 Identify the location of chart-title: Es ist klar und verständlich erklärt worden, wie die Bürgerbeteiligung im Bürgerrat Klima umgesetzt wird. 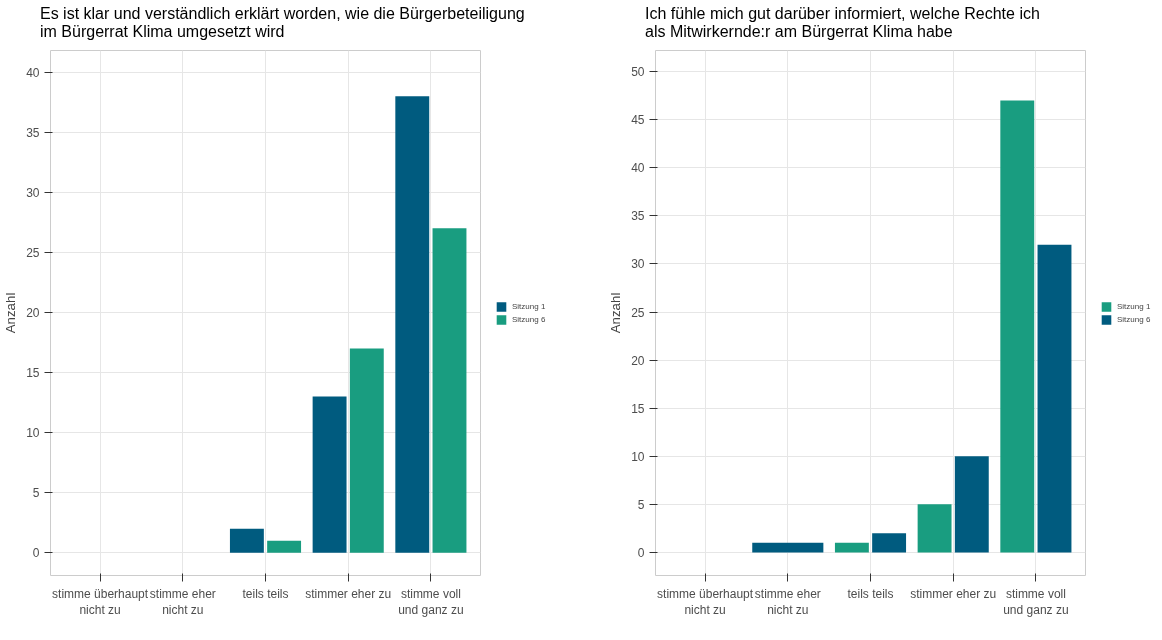
(282, 23).